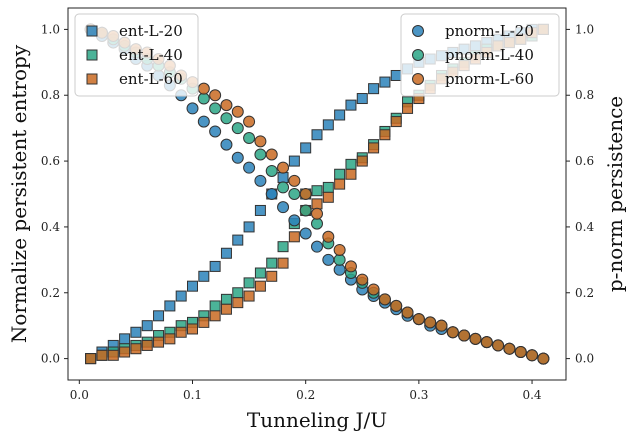 The width and height of the screenshot is (634, 445). I want to click on legend-label: ent-L-20, so click(151, 31).